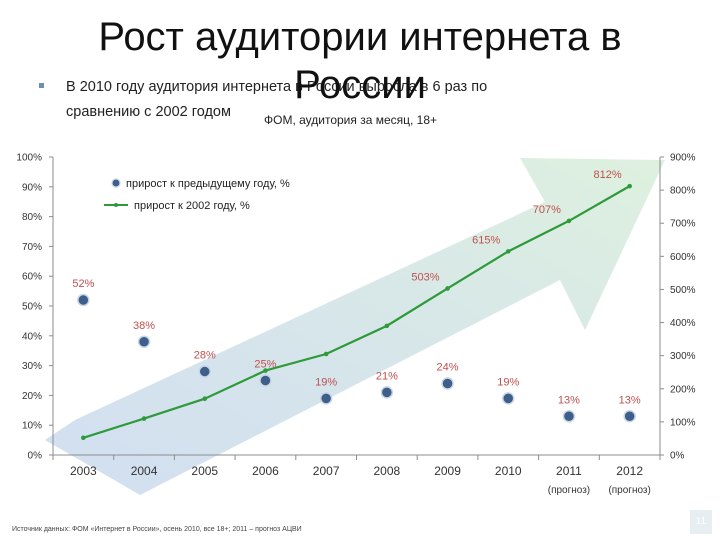  I want to click on cumulative-data-label: 812%, so click(608, 175).